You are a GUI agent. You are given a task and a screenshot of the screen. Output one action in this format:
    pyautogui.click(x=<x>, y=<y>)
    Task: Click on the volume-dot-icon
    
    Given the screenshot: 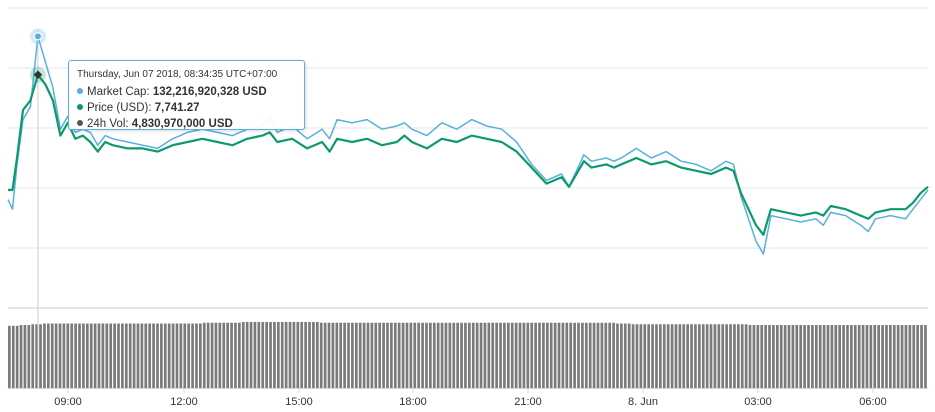 What is the action you would take?
    pyautogui.click(x=80, y=123)
    